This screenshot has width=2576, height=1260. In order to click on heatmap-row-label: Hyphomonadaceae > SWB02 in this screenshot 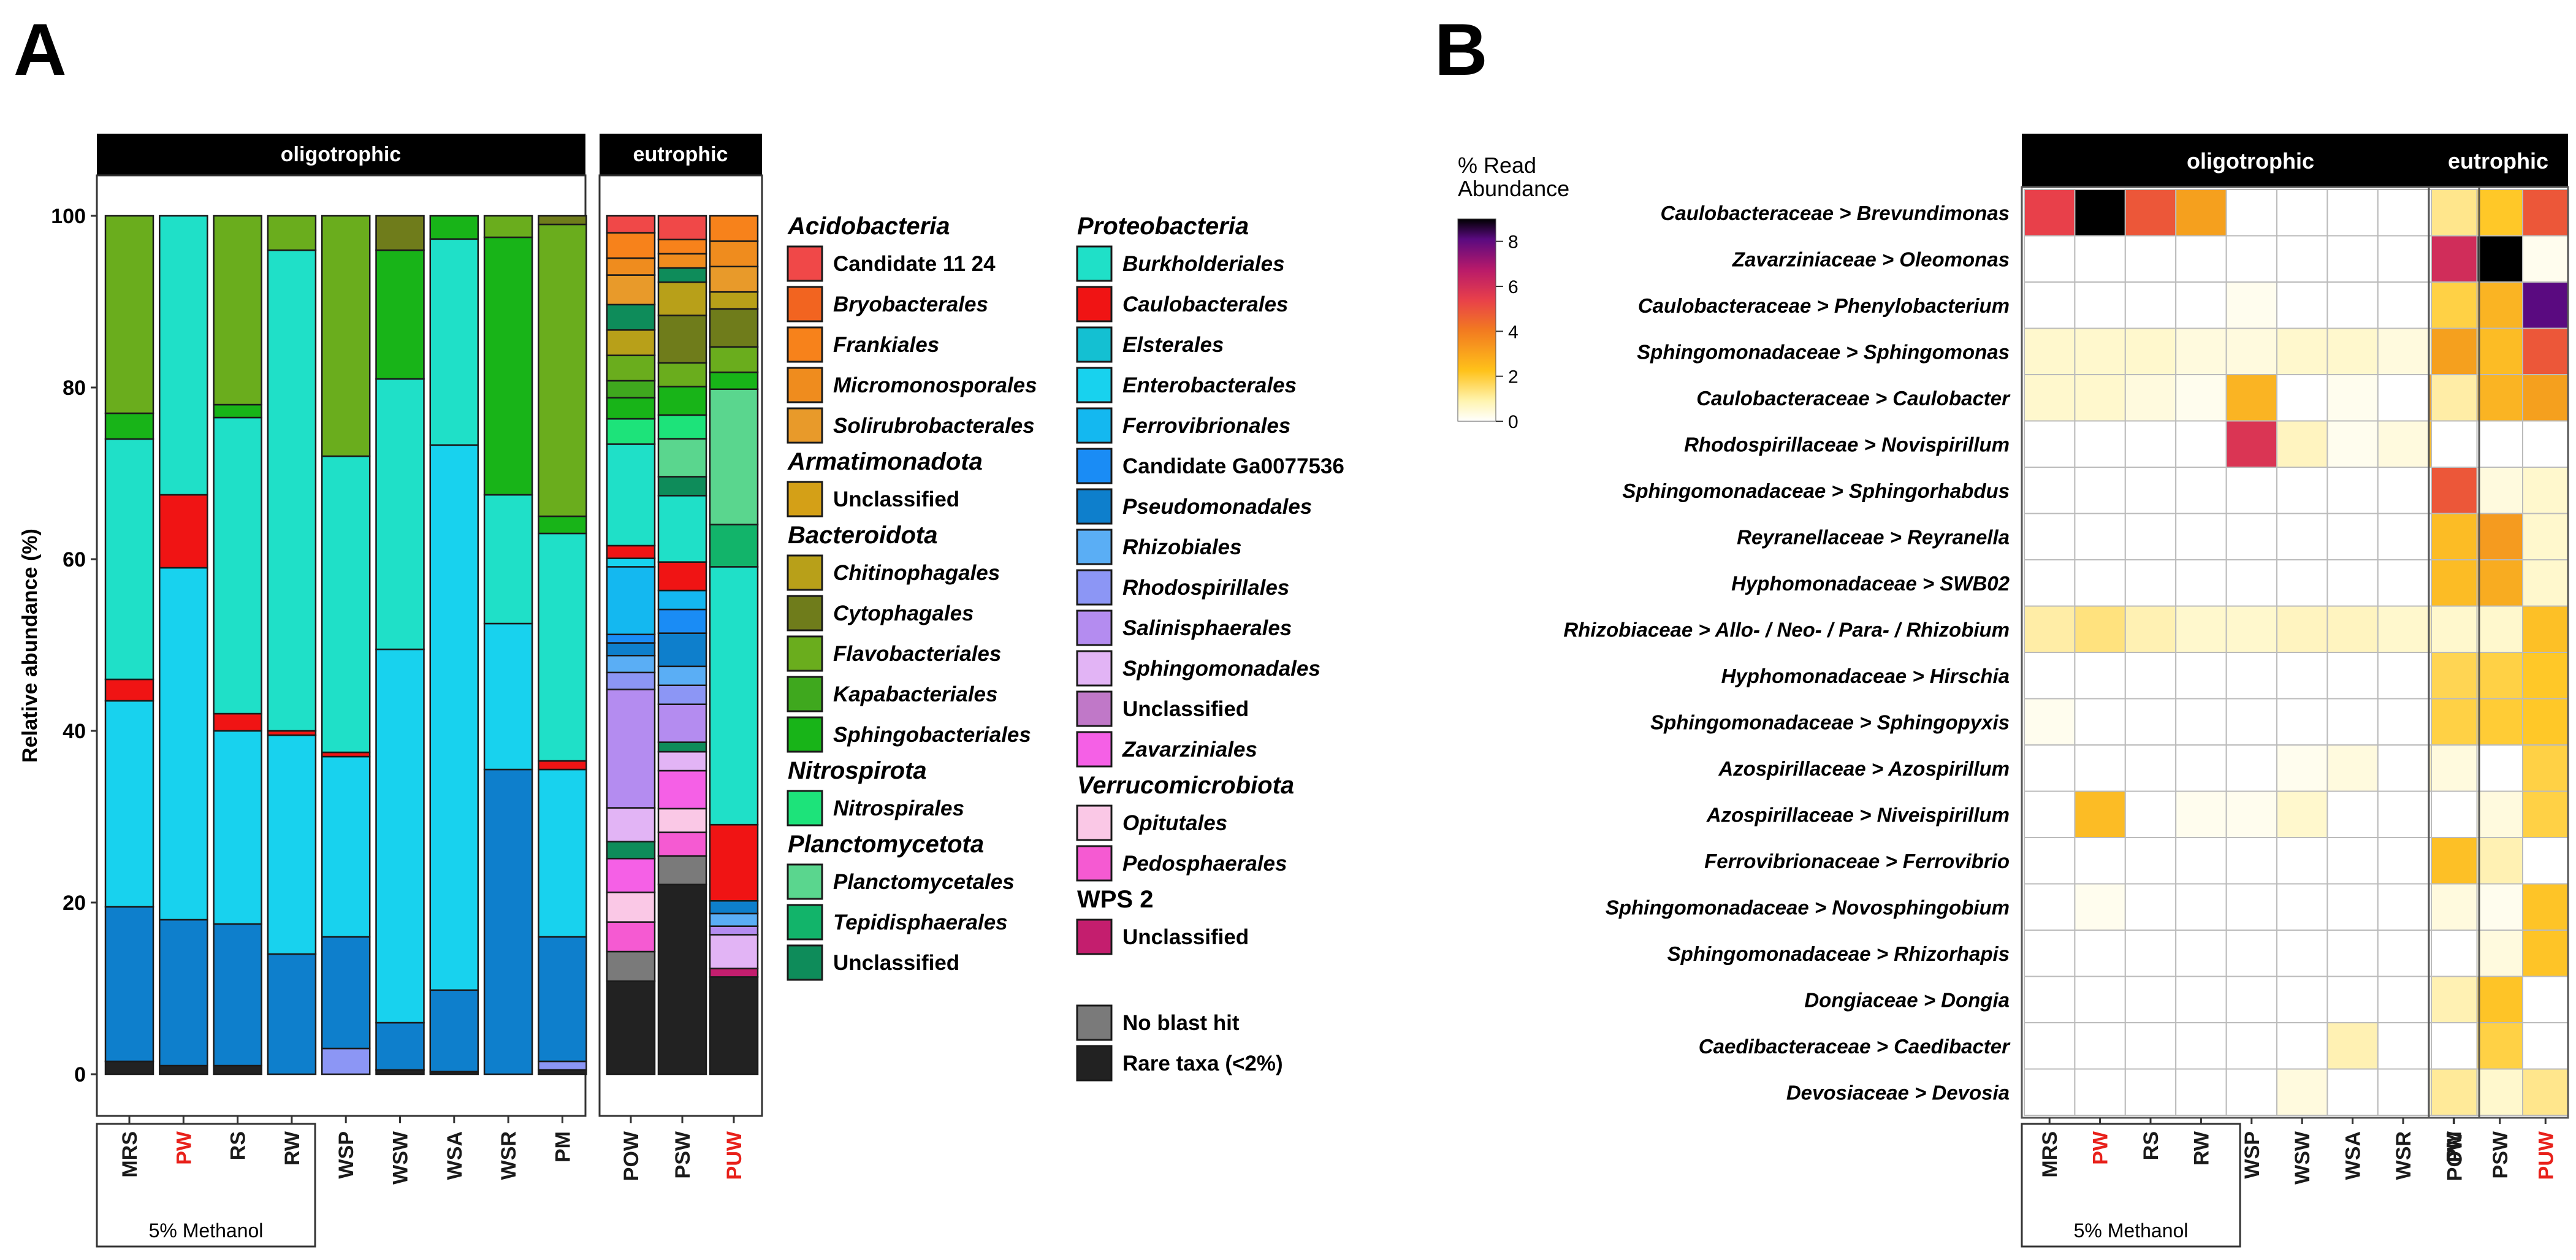, I will do `click(1870, 583)`.